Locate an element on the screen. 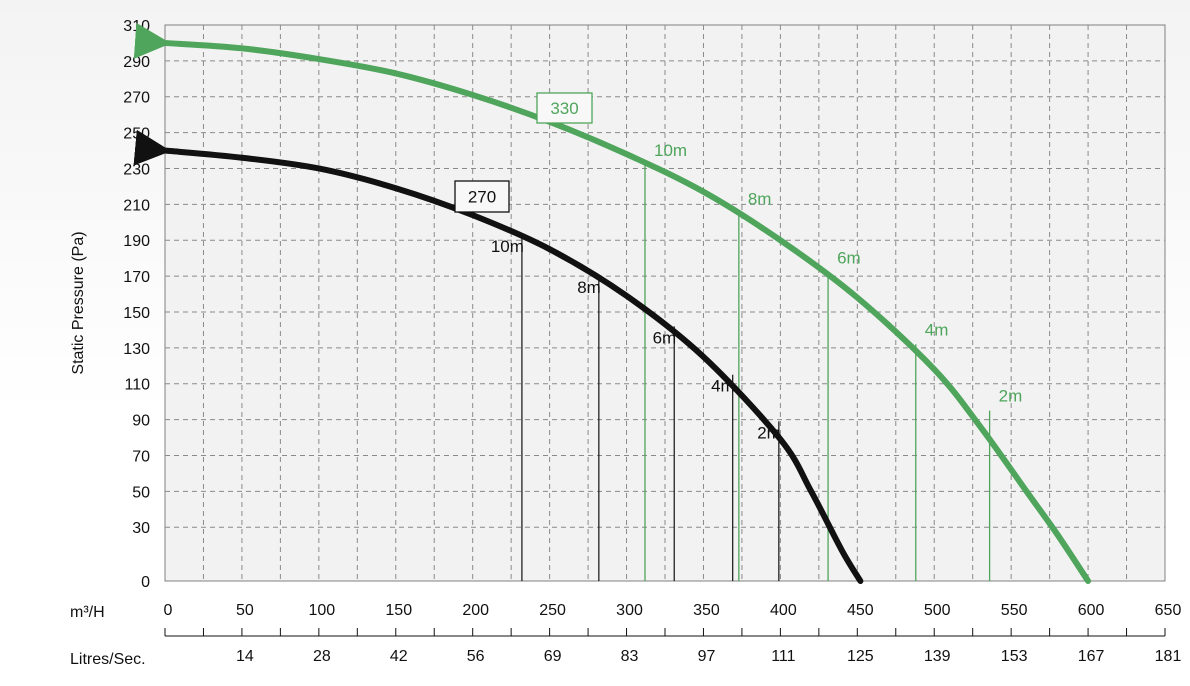  series-name-label: 270 is located at coordinates (482, 197).